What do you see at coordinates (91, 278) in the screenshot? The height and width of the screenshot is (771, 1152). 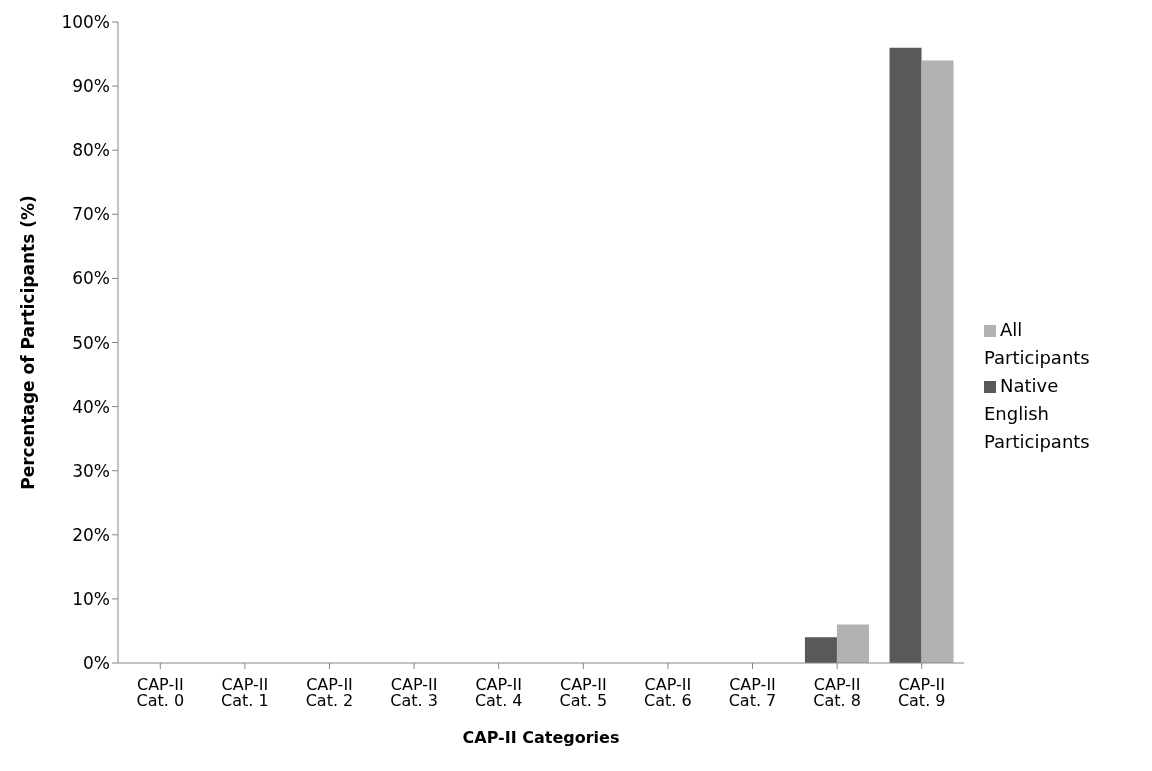 I see `y-tick-label: 60%` at bounding box center [91, 278].